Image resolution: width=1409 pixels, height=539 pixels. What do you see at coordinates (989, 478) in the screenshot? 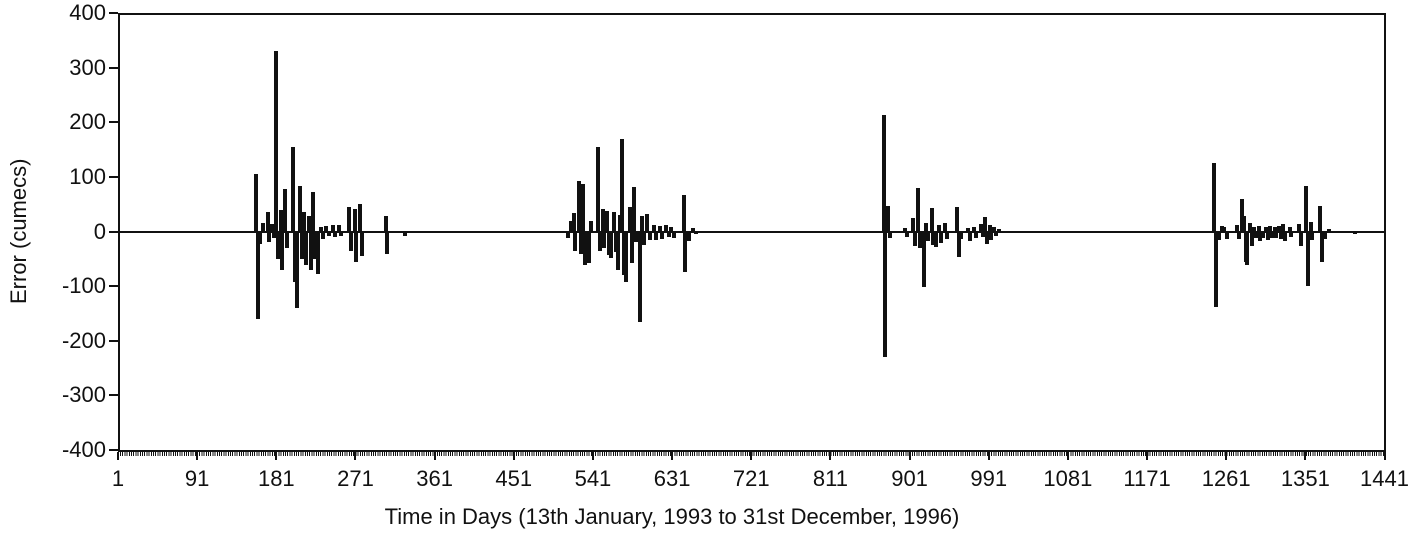
I see `x-tick-label: 991` at bounding box center [989, 478].